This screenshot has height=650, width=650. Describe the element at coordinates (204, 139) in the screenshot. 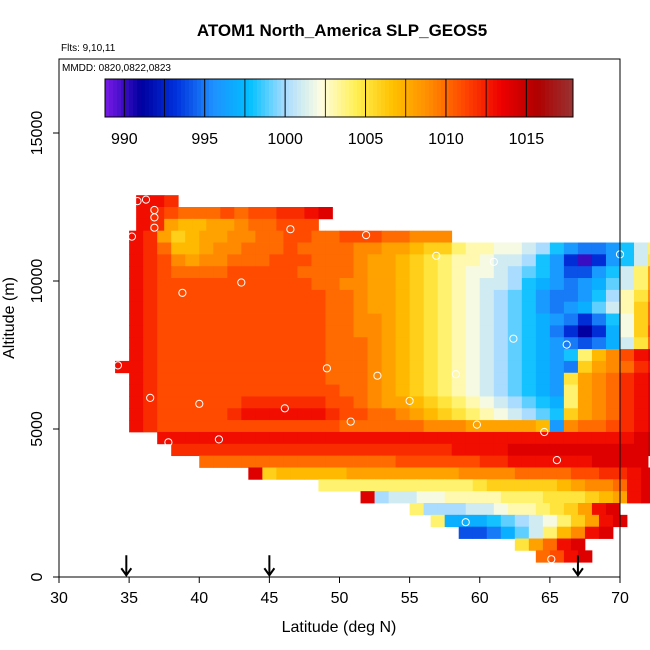

I see `colorbar-tick-label: 995` at that location.